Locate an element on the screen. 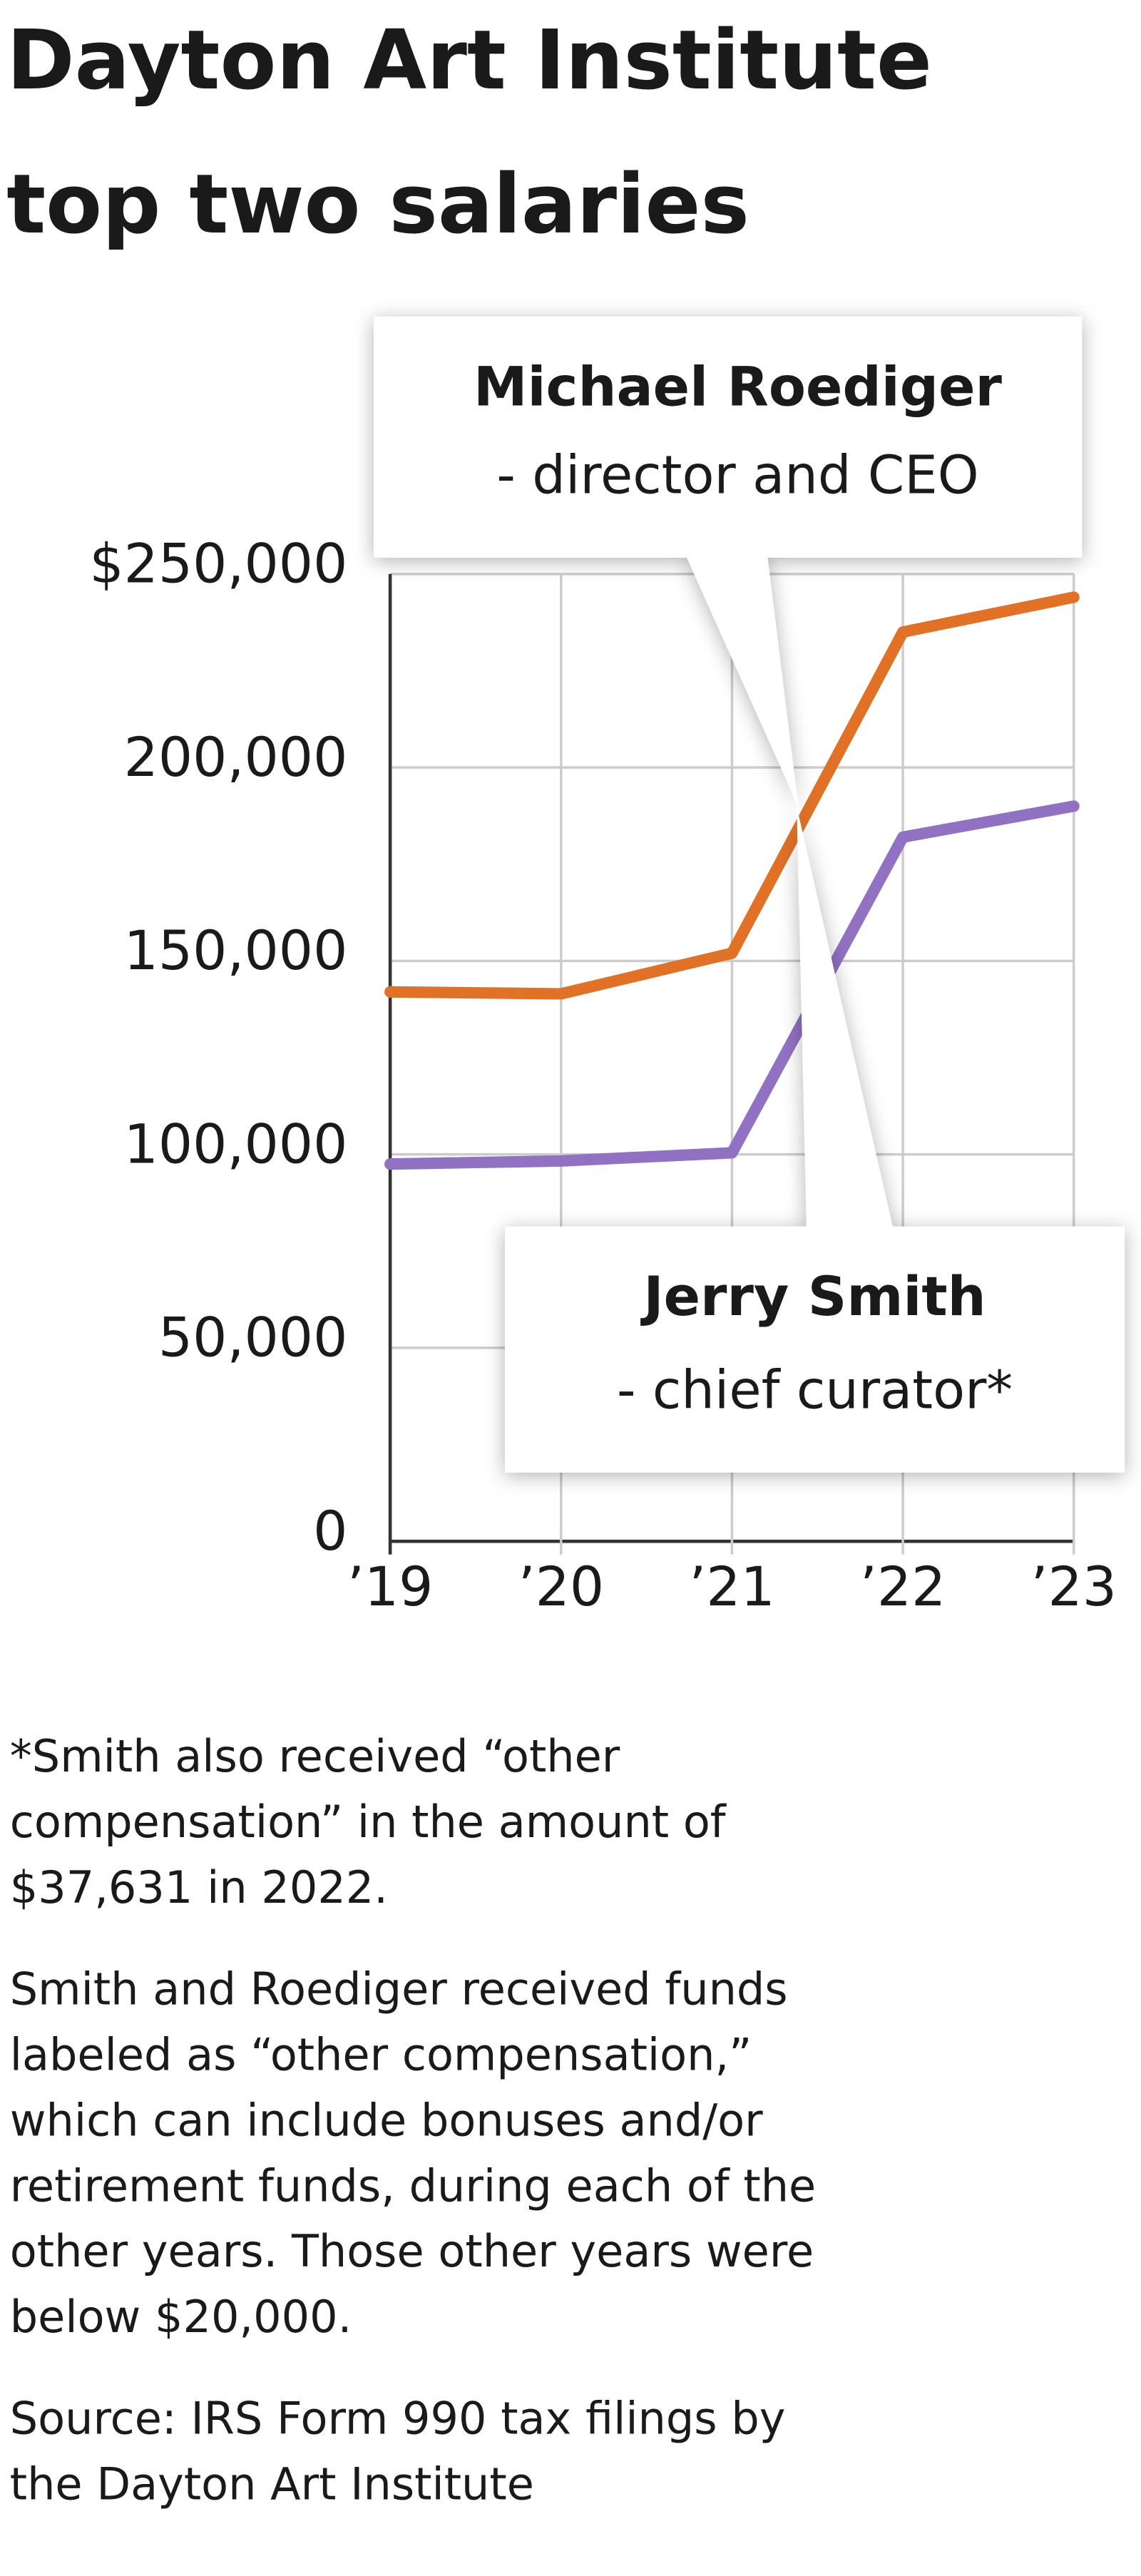 The width and height of the screenshot is (1141, 2576). x-tick-label: ’23 is located at coordinates (1073, 1587).